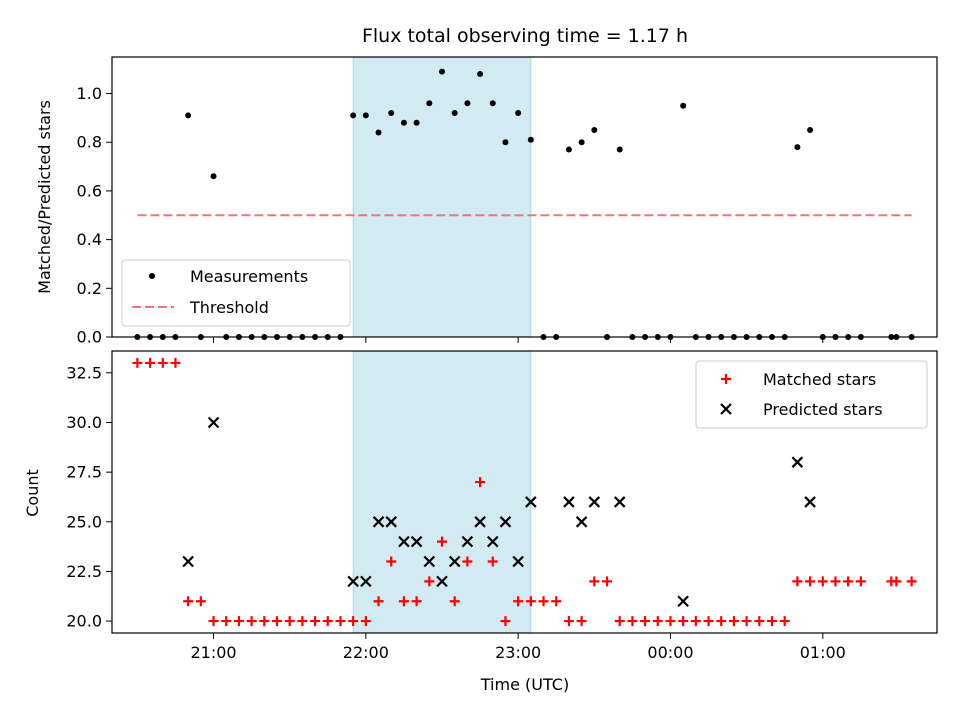 The height and width of the screenshot is (720, 960). I want to click on legend-box, so click(236, 293).